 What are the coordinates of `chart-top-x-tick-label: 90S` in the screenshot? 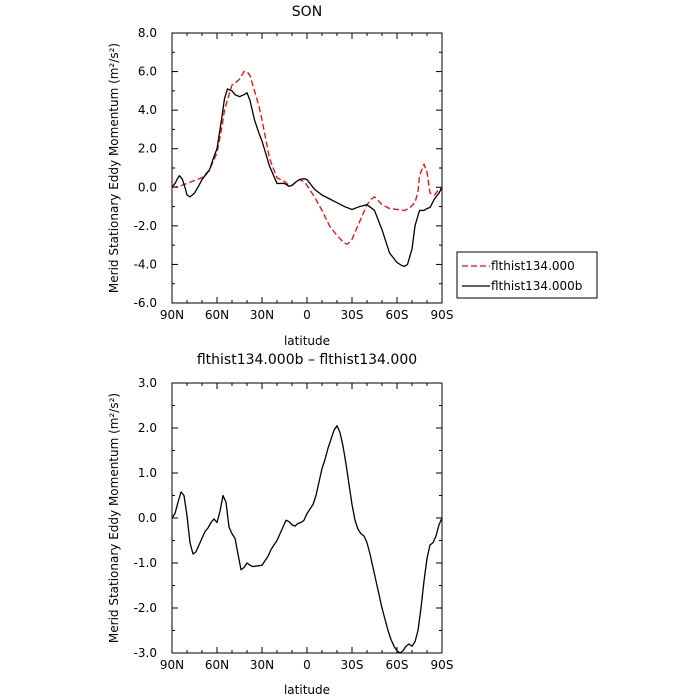 It's located at (442, 315).